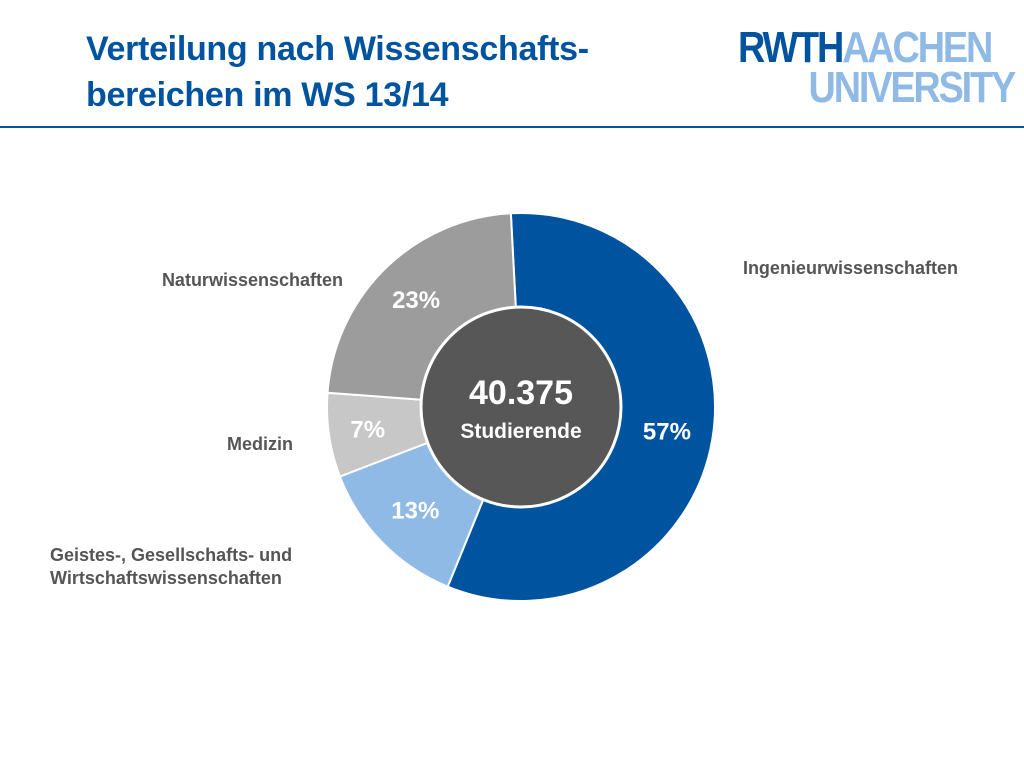 This screenshot has width=1024, height=768. I want to click on donut-center, so click(521, 407).